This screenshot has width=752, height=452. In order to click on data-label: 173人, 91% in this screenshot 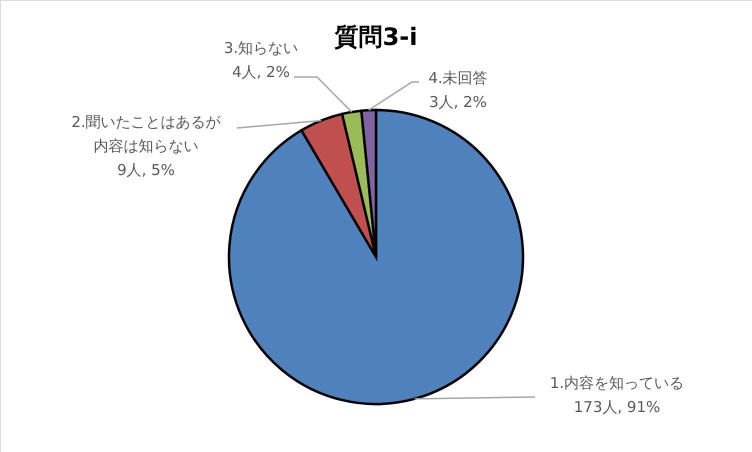, I will do `click(617, 407)`.